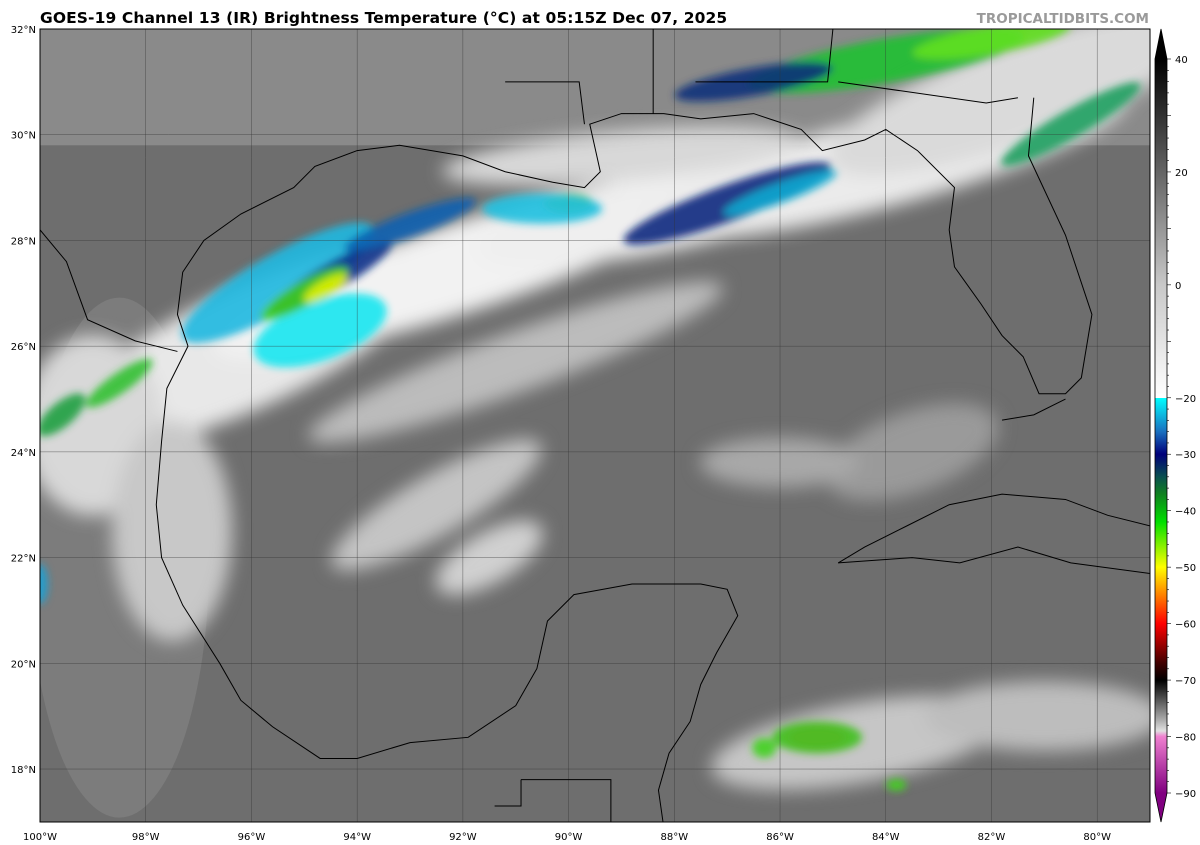 The height and width of the screenshot is (845, 1200). Describe the element at coordinates (23, 241) in the screenshot. I see `latitude-label: 28°N` at that location.